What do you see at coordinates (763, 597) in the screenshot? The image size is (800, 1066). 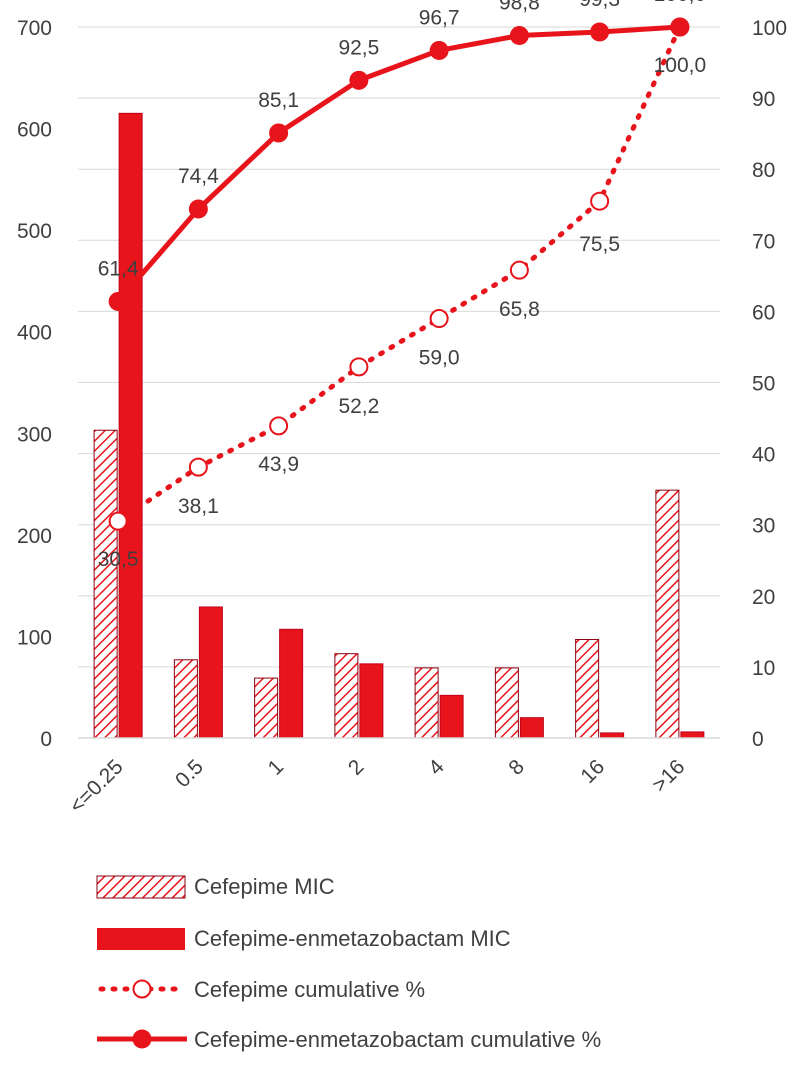 I see `y-right-tick-label: 20` at bounding box center [763, 597].